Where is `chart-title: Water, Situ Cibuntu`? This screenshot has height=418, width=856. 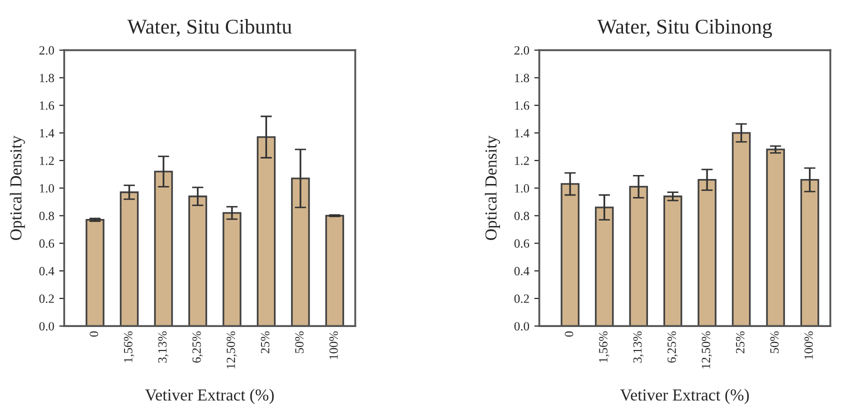
chart-title: Water, Situ Cibuntu is located at coordinates (209, 28).